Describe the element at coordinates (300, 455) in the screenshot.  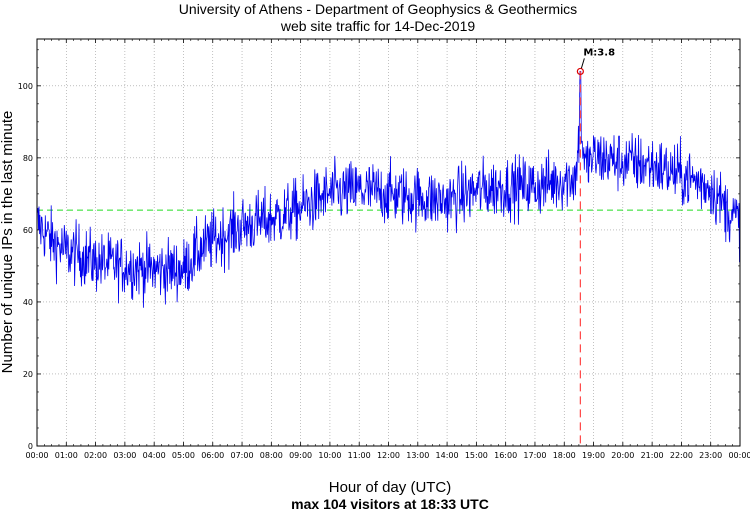
I see `x-tick-label: 09:00` at that location.